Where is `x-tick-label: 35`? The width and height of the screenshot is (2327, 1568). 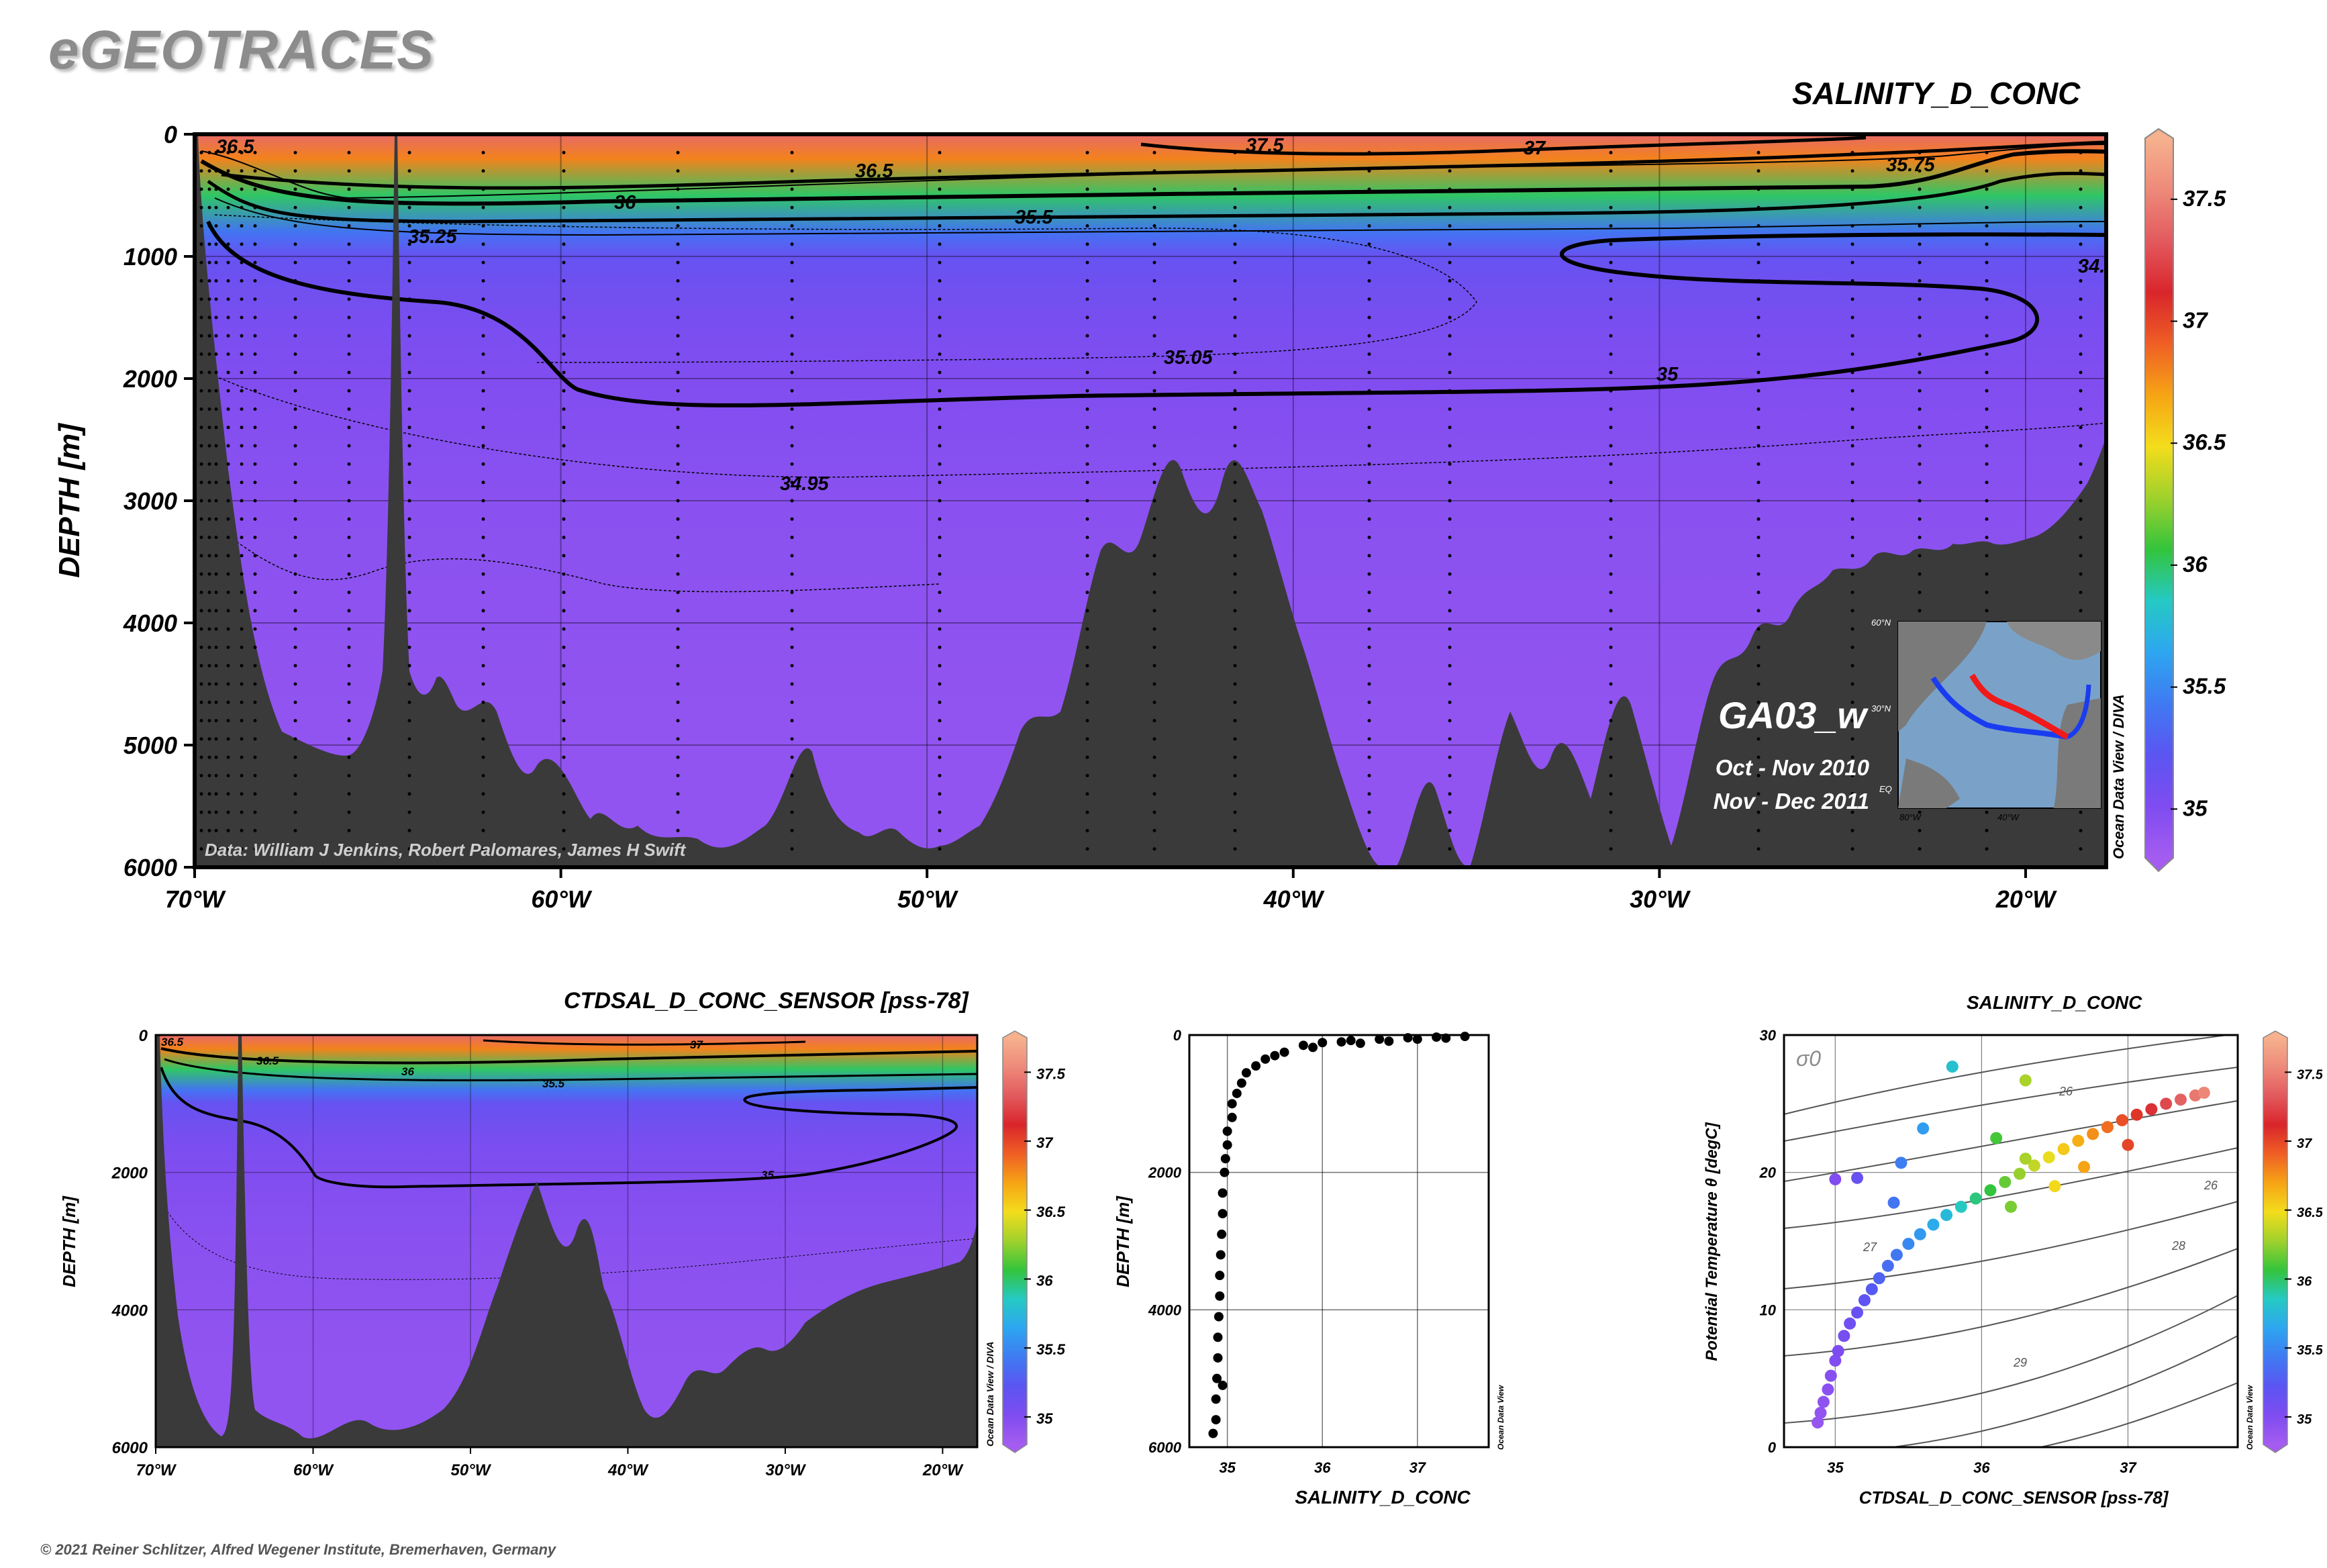 x-tick-label: 35 is located at coordinates (1835, 1468).